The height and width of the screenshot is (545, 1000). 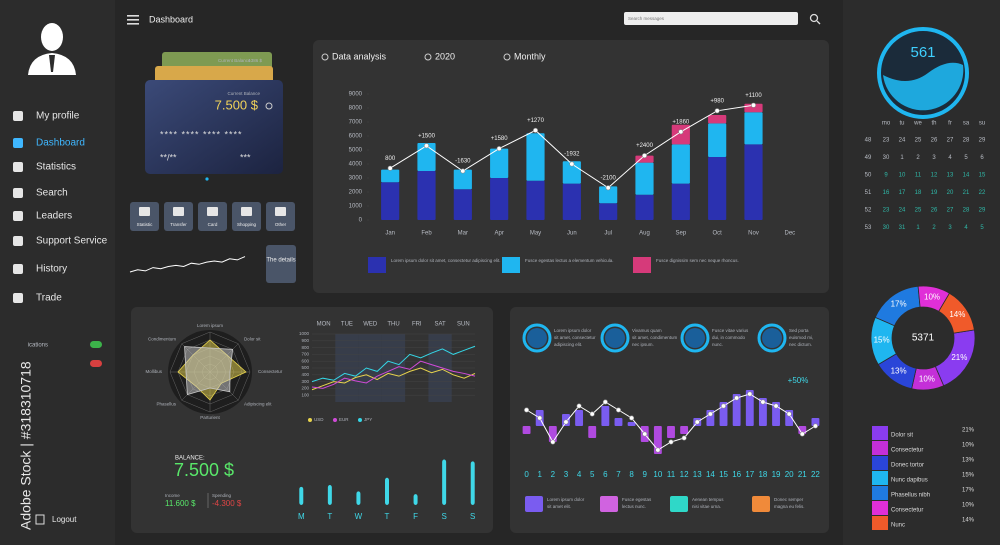 I want to click on calendar-date: 6, so click(x=982, y=158).